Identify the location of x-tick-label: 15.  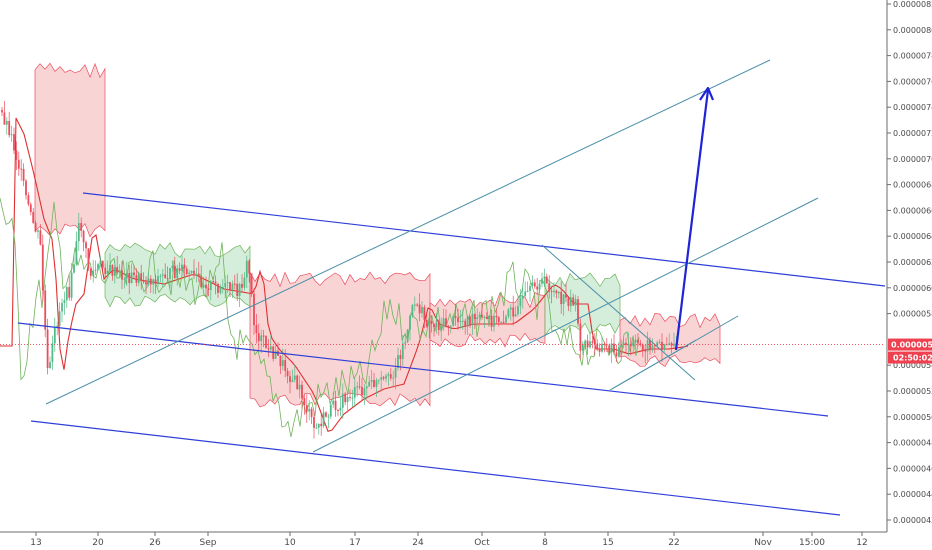
(607, 543).